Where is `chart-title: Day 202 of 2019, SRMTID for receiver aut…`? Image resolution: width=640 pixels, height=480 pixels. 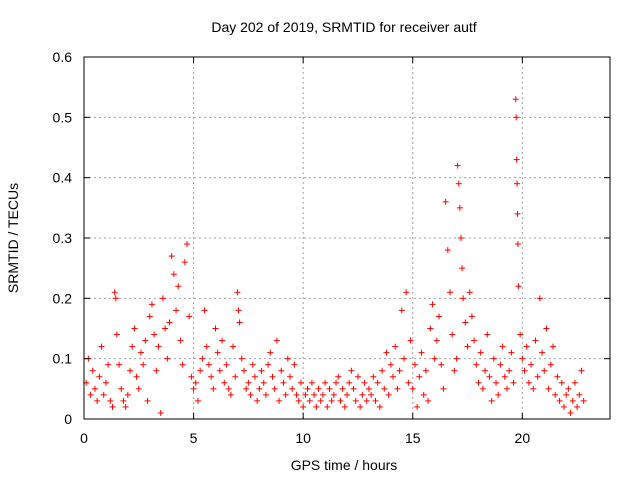
chart-title: Day 202 of 2019, SRMTID for receiver aut… is located at coordinates (343, 27).